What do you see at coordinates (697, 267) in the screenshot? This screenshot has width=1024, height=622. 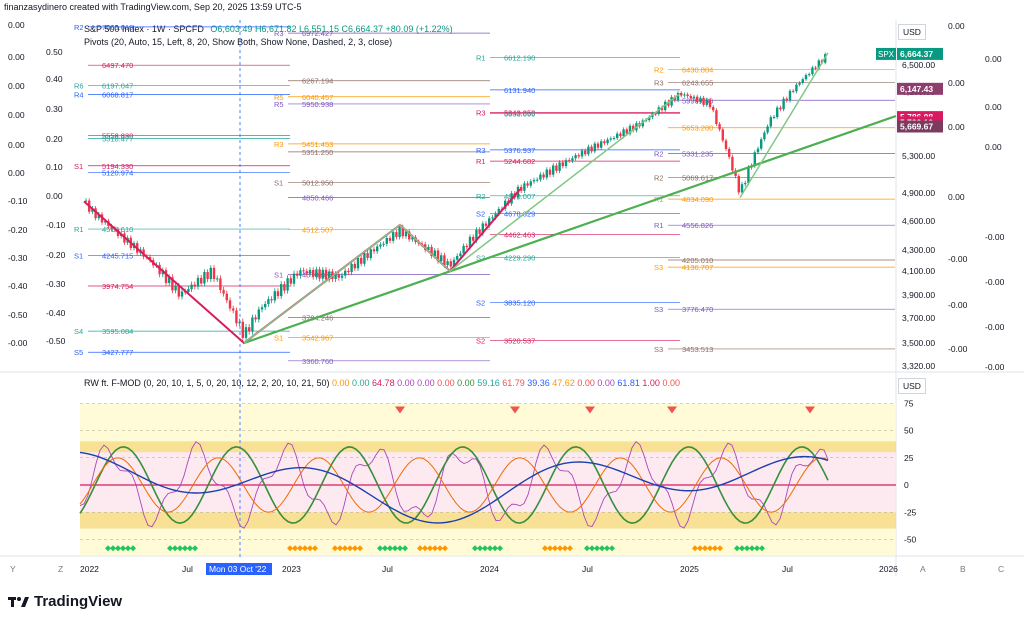 I see `pivot-level-value: 4136.707` at bounding box center [697, 267].